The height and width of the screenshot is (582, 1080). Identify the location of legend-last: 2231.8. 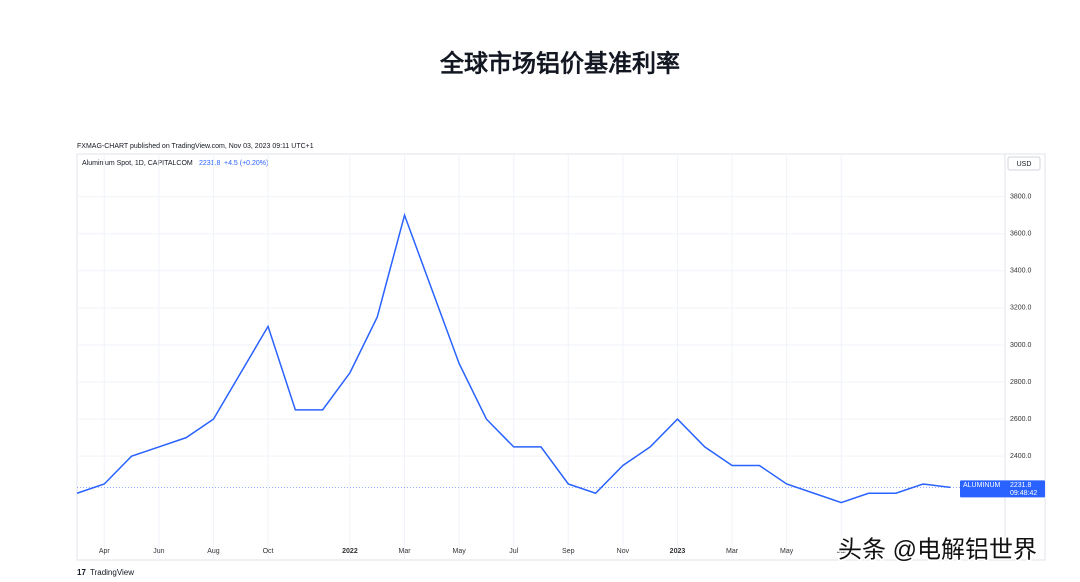
(210, 163).